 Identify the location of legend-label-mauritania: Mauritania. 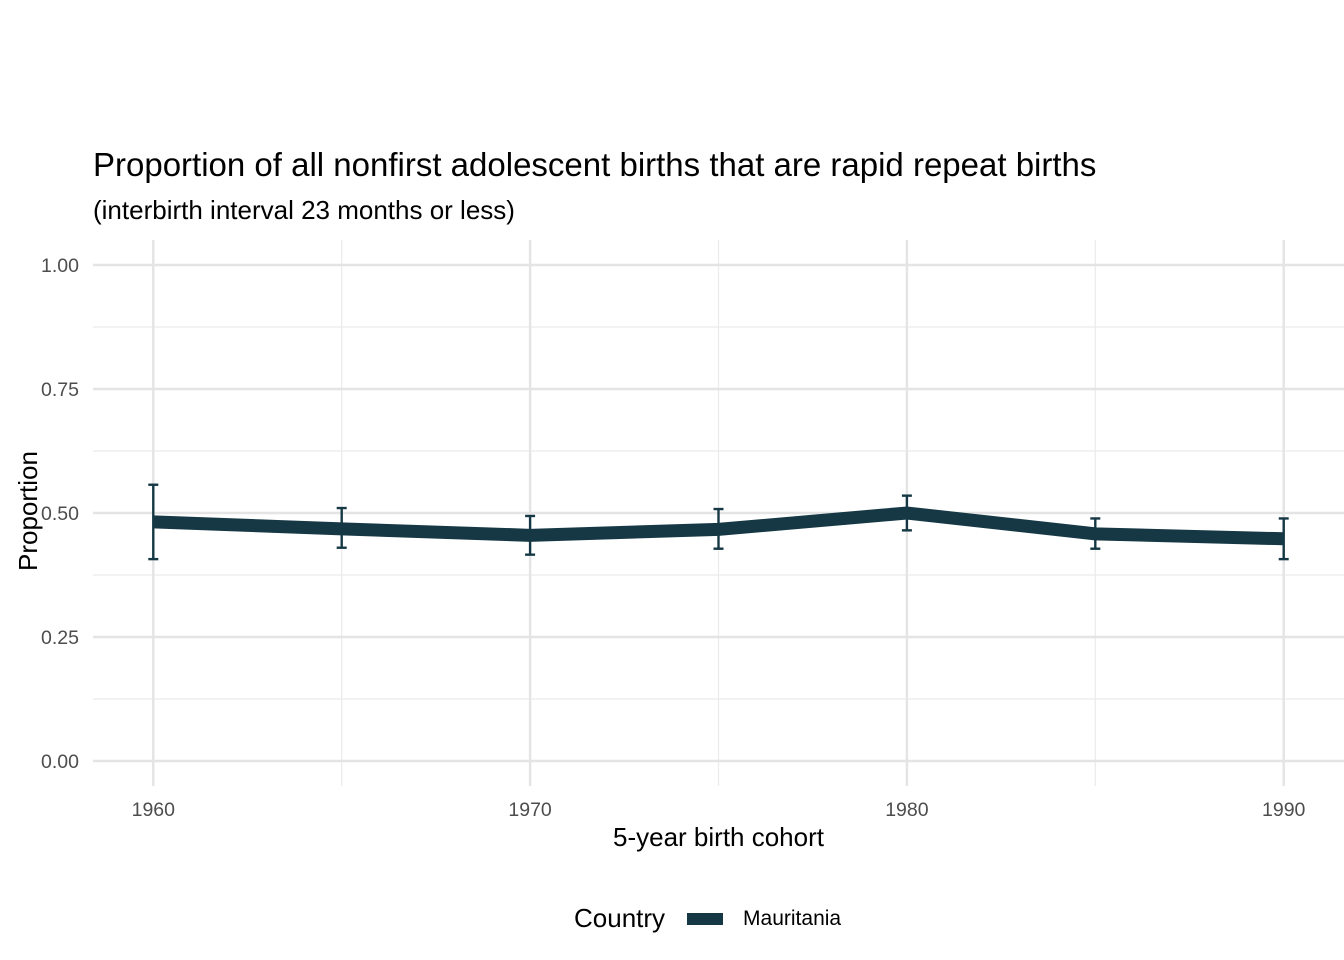
(792, 918).